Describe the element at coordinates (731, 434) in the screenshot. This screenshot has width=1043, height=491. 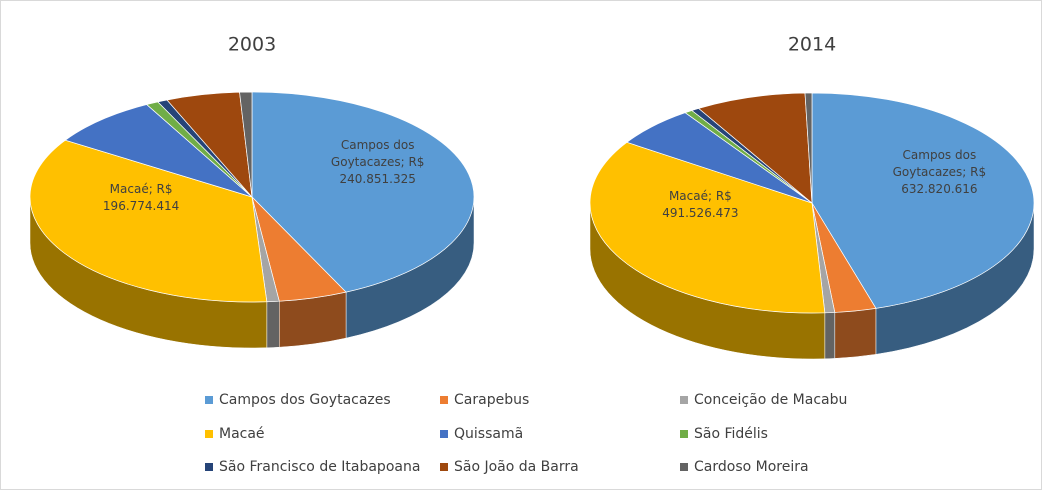
I see `legend-label: São Fidélis` at that location.